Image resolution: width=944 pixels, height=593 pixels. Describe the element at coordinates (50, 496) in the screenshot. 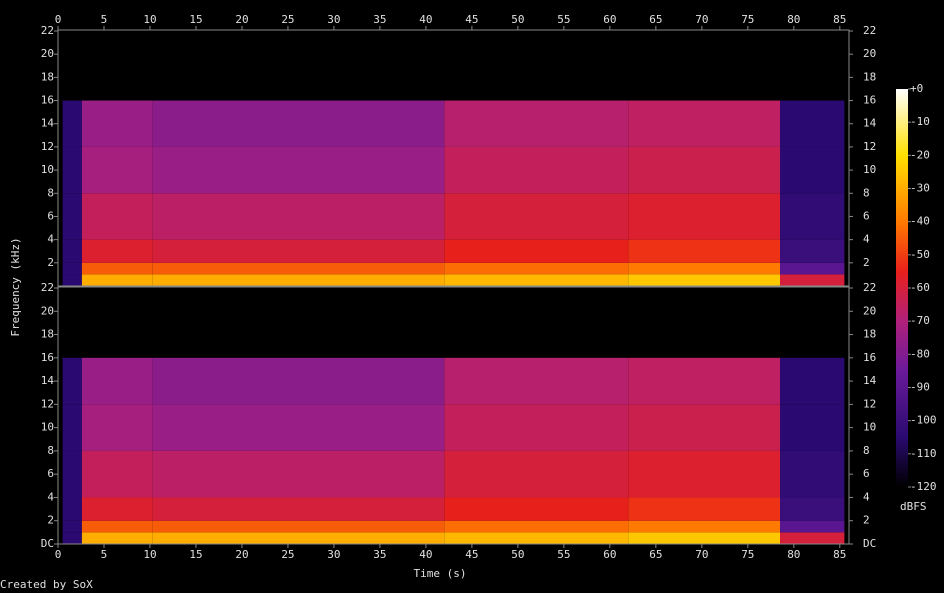

I see `y-tick-label: 4` at that location.